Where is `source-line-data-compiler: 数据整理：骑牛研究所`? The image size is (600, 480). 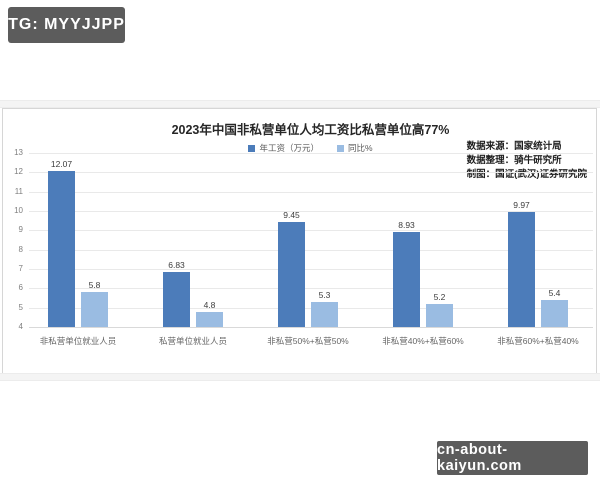 source-line-data-compiler: 数据整理：骑牛研究所 is located at coordinates (514, 160).